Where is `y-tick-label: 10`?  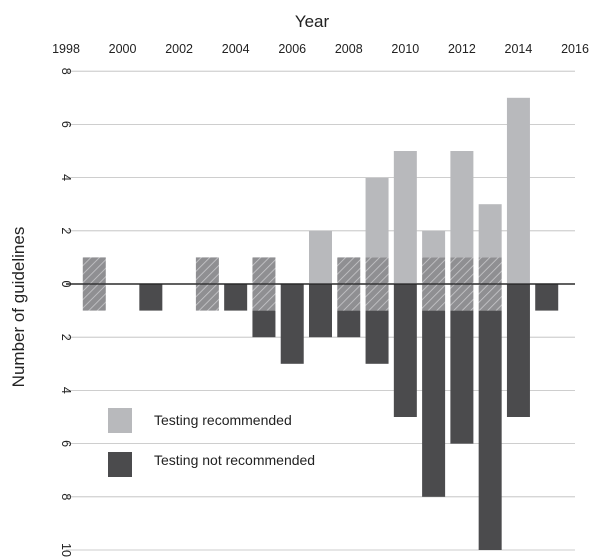
y-tick-label: 10 is located at coordinates (66, 550).